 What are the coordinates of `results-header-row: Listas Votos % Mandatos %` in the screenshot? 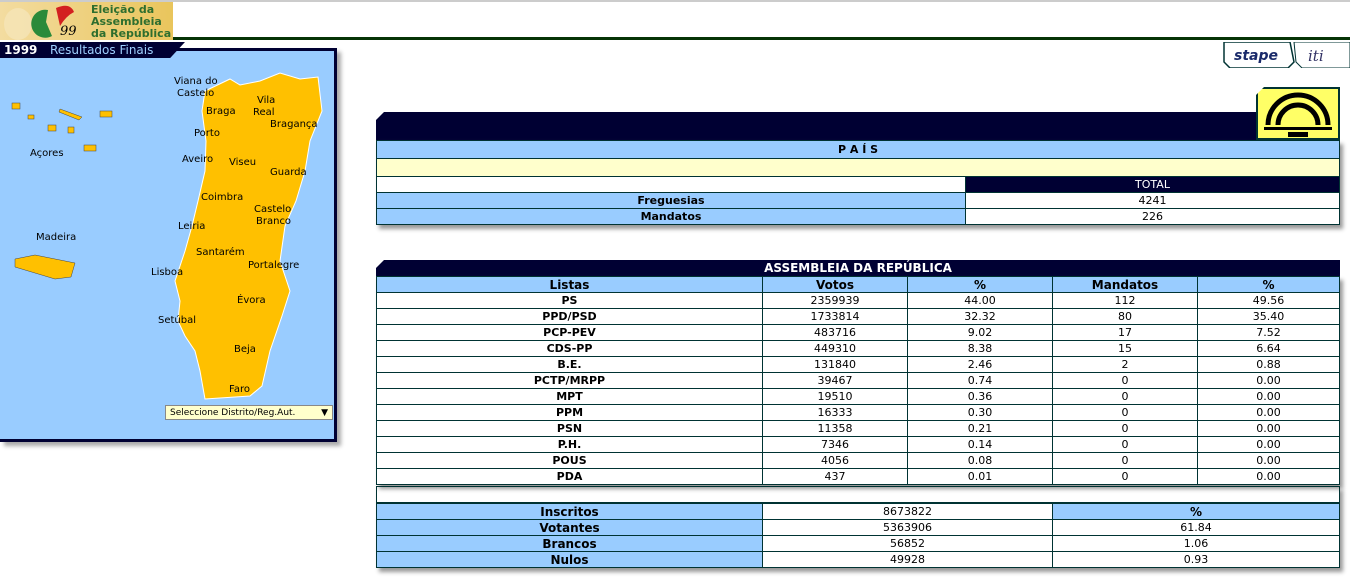 It's located at (858, 284).